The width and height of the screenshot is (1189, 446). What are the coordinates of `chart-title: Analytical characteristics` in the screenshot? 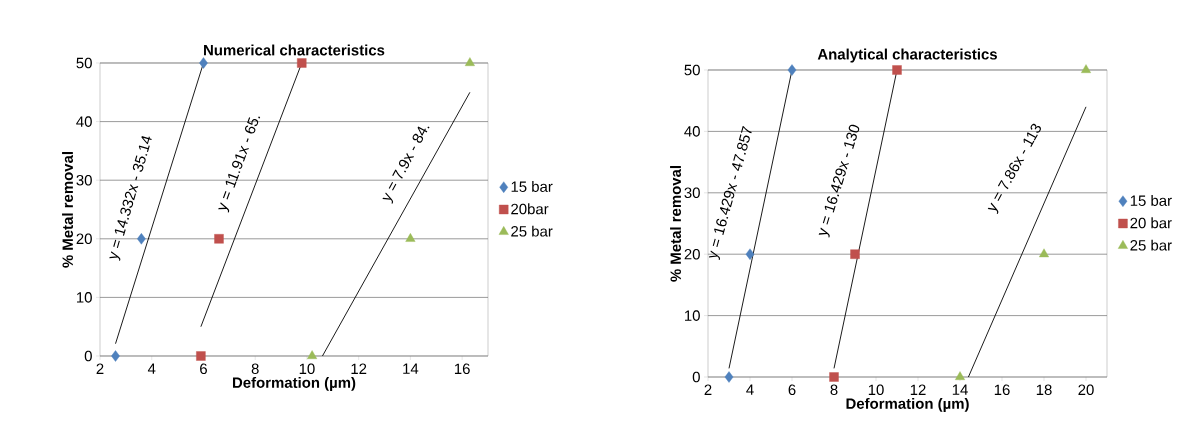 It's located at (907, 55).